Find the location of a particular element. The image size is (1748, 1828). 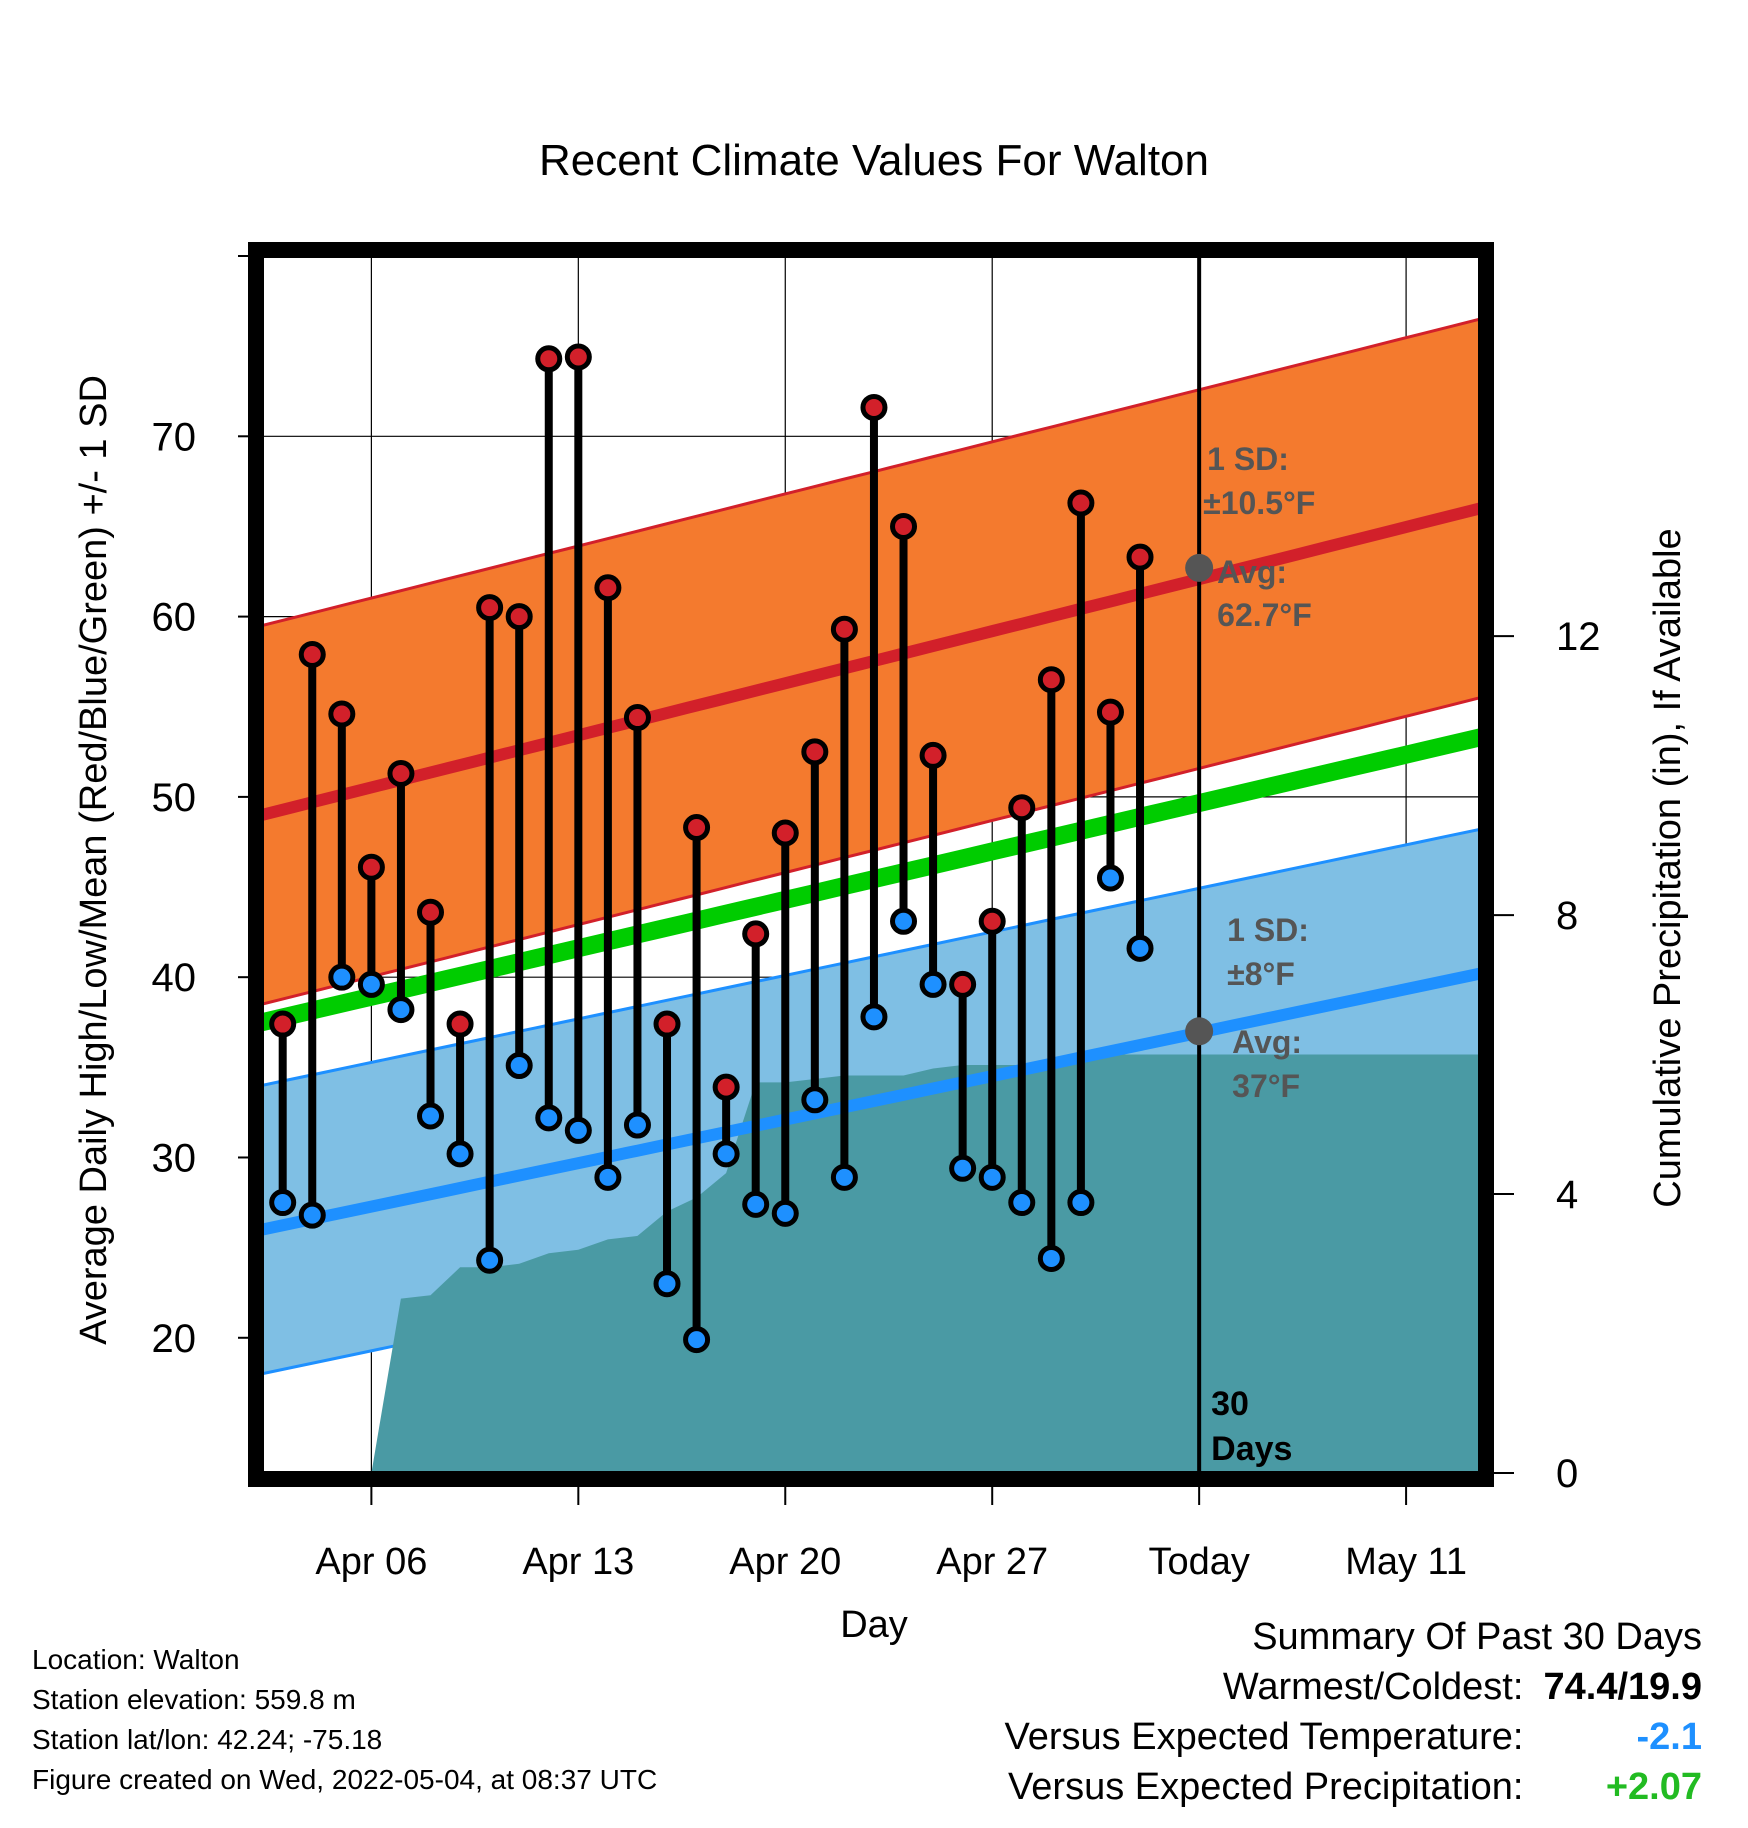

days-unit-label: Days is located at coordinates (1251, 1449).